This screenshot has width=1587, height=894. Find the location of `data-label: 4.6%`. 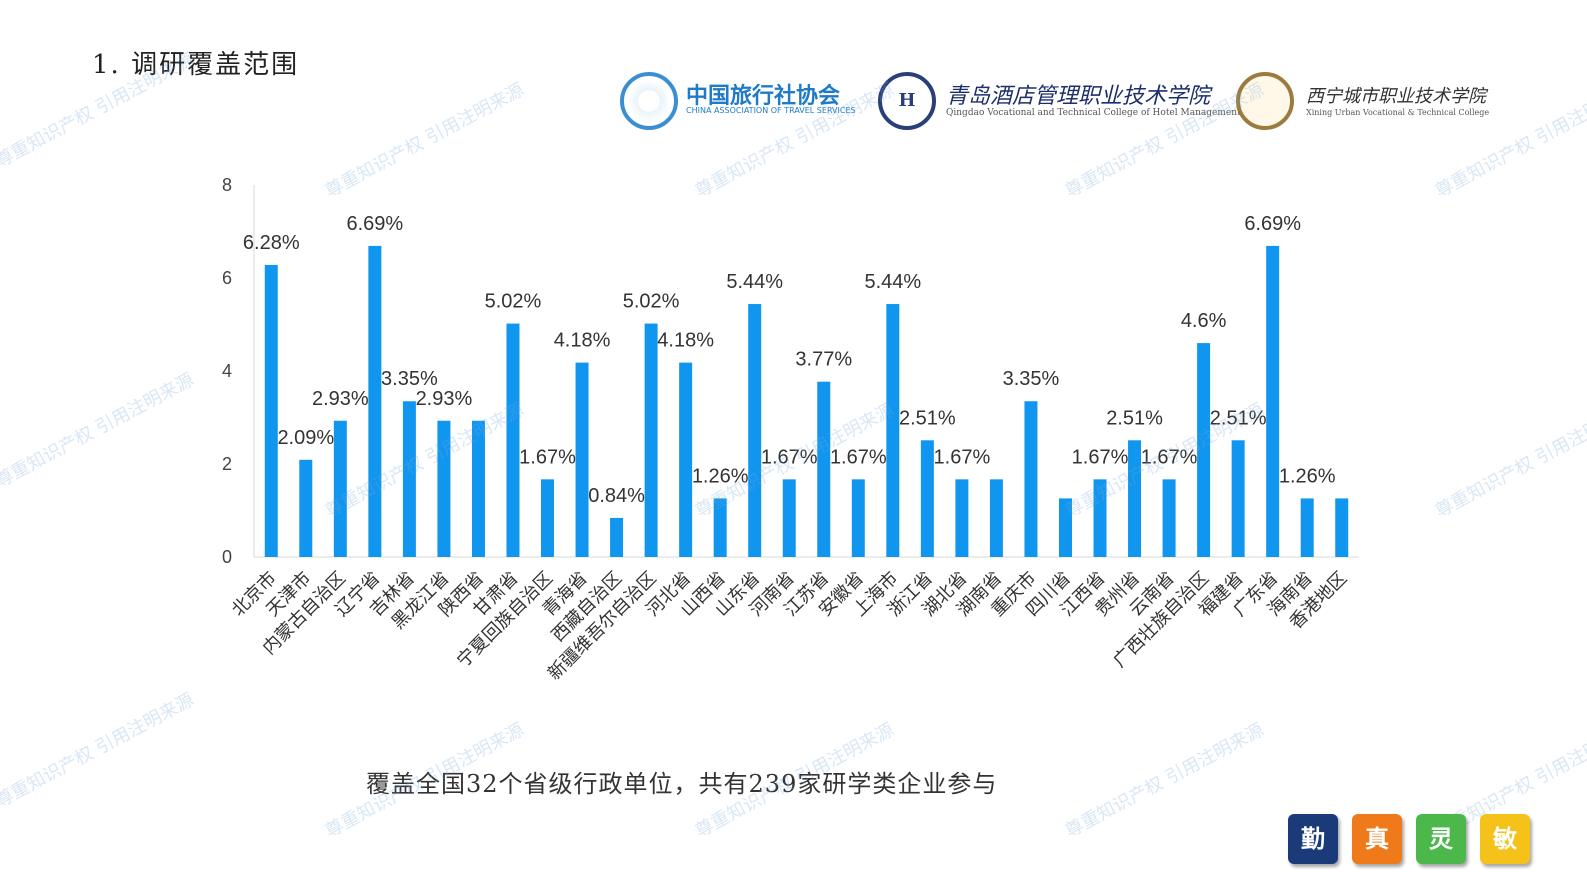

data-label: 4.6% is located at coordinates (1204, 321).